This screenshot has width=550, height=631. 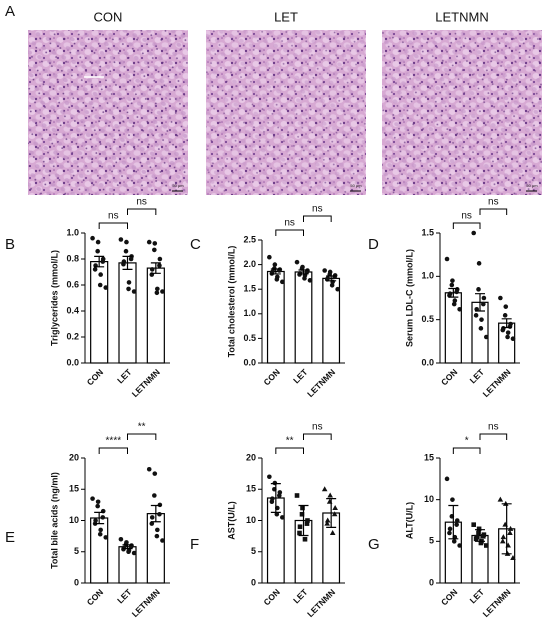 What do you see at coordinates (429, 457) in the screenshot?
I see `y-tick-label: 15` at bounding box center [429, 457].